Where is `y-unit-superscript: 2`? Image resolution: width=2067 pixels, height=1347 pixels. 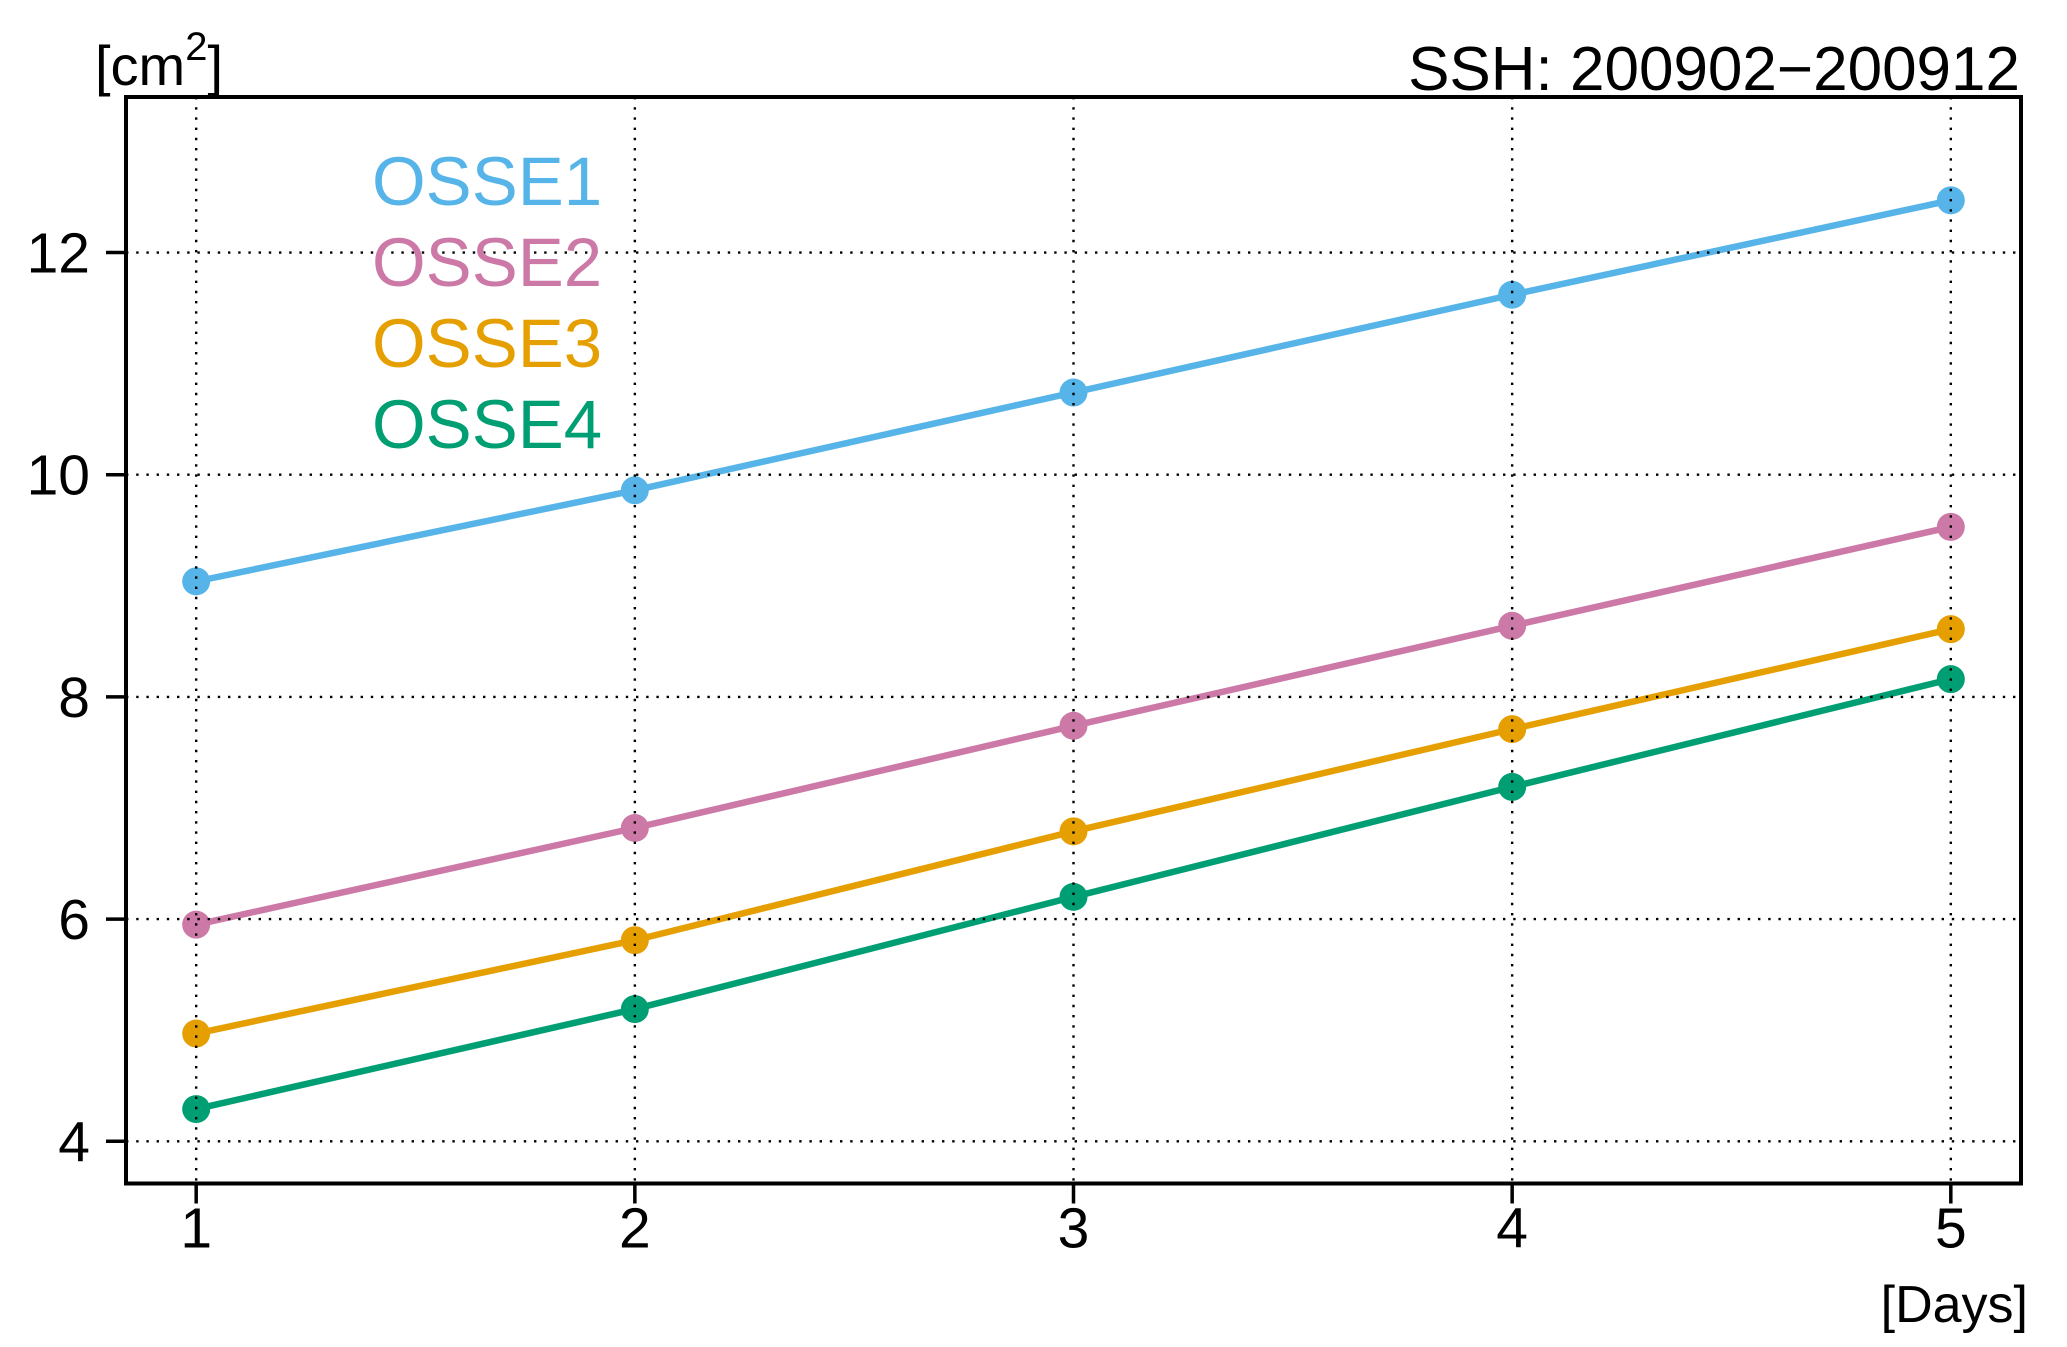 y-unit-superscript: 2 is located at coordinates (196, 47).